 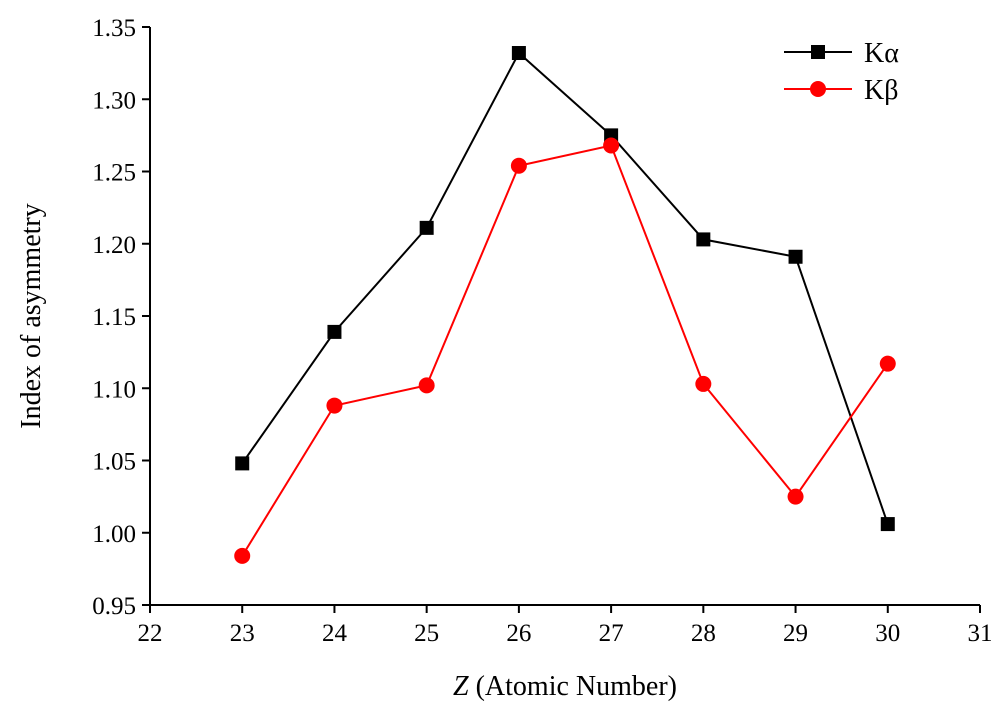 What do you see at coordinates (114, 534) in the screenshot?
I see `y-tick-label: 1.00` at bounding box center [114, 534].